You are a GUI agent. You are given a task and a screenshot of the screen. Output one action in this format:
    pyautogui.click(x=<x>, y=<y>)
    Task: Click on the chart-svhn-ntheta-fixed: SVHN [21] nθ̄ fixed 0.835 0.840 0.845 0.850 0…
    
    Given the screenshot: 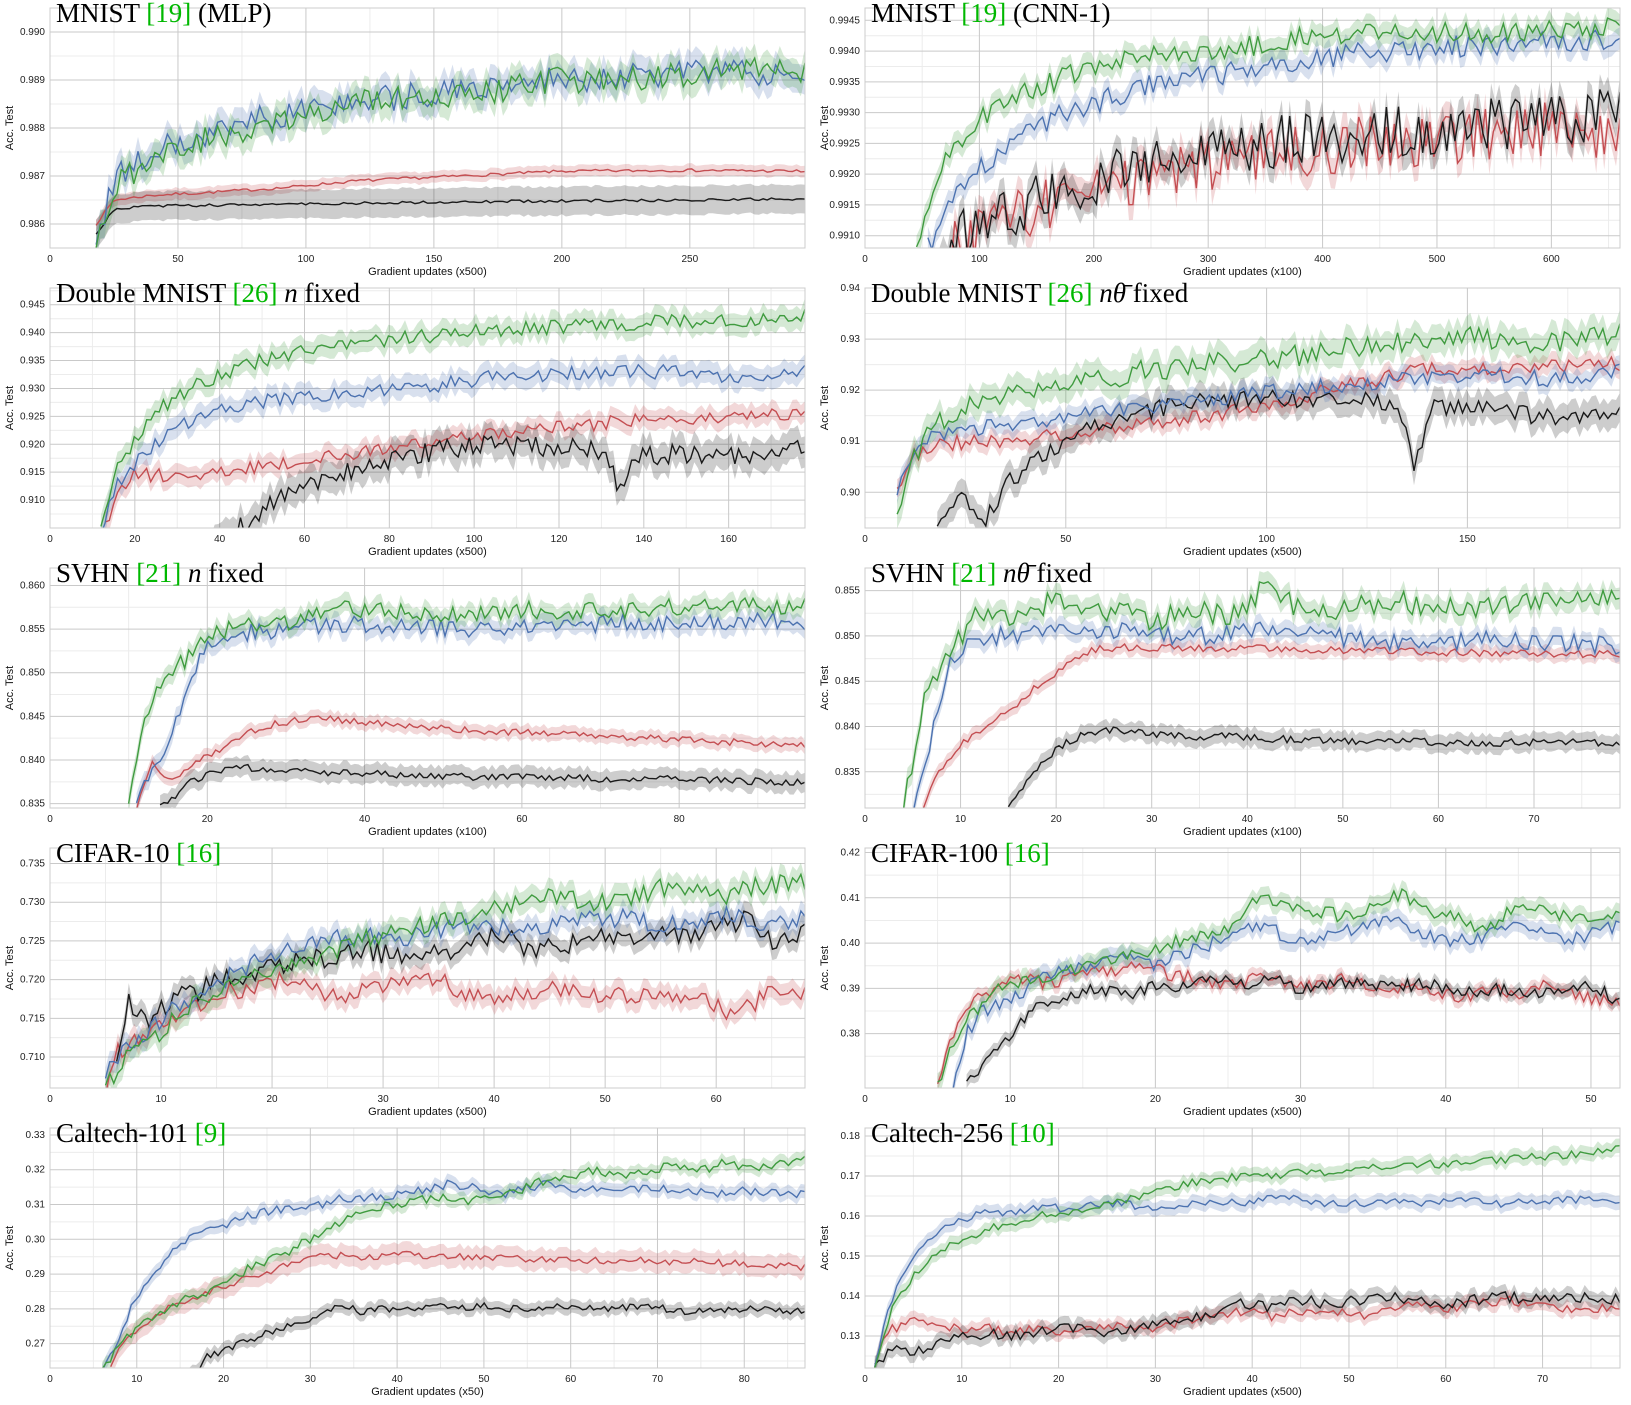 What is the action you would take?
    pyautogui.click(x=1223, y=699)
    